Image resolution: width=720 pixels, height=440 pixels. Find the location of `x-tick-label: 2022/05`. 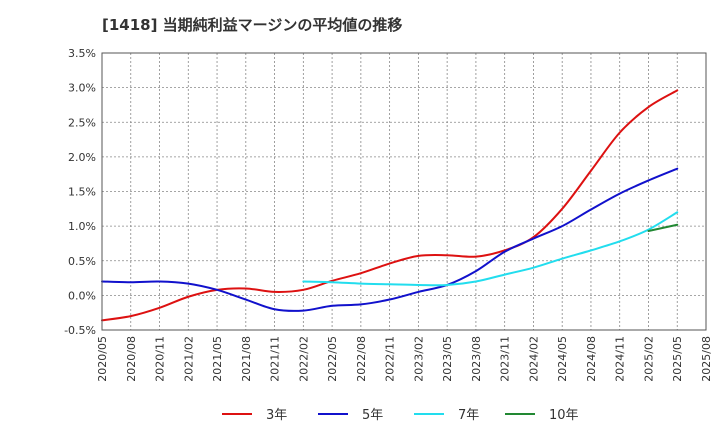

x-tick-label: 2022/05 is located at coordinates (332, 359).